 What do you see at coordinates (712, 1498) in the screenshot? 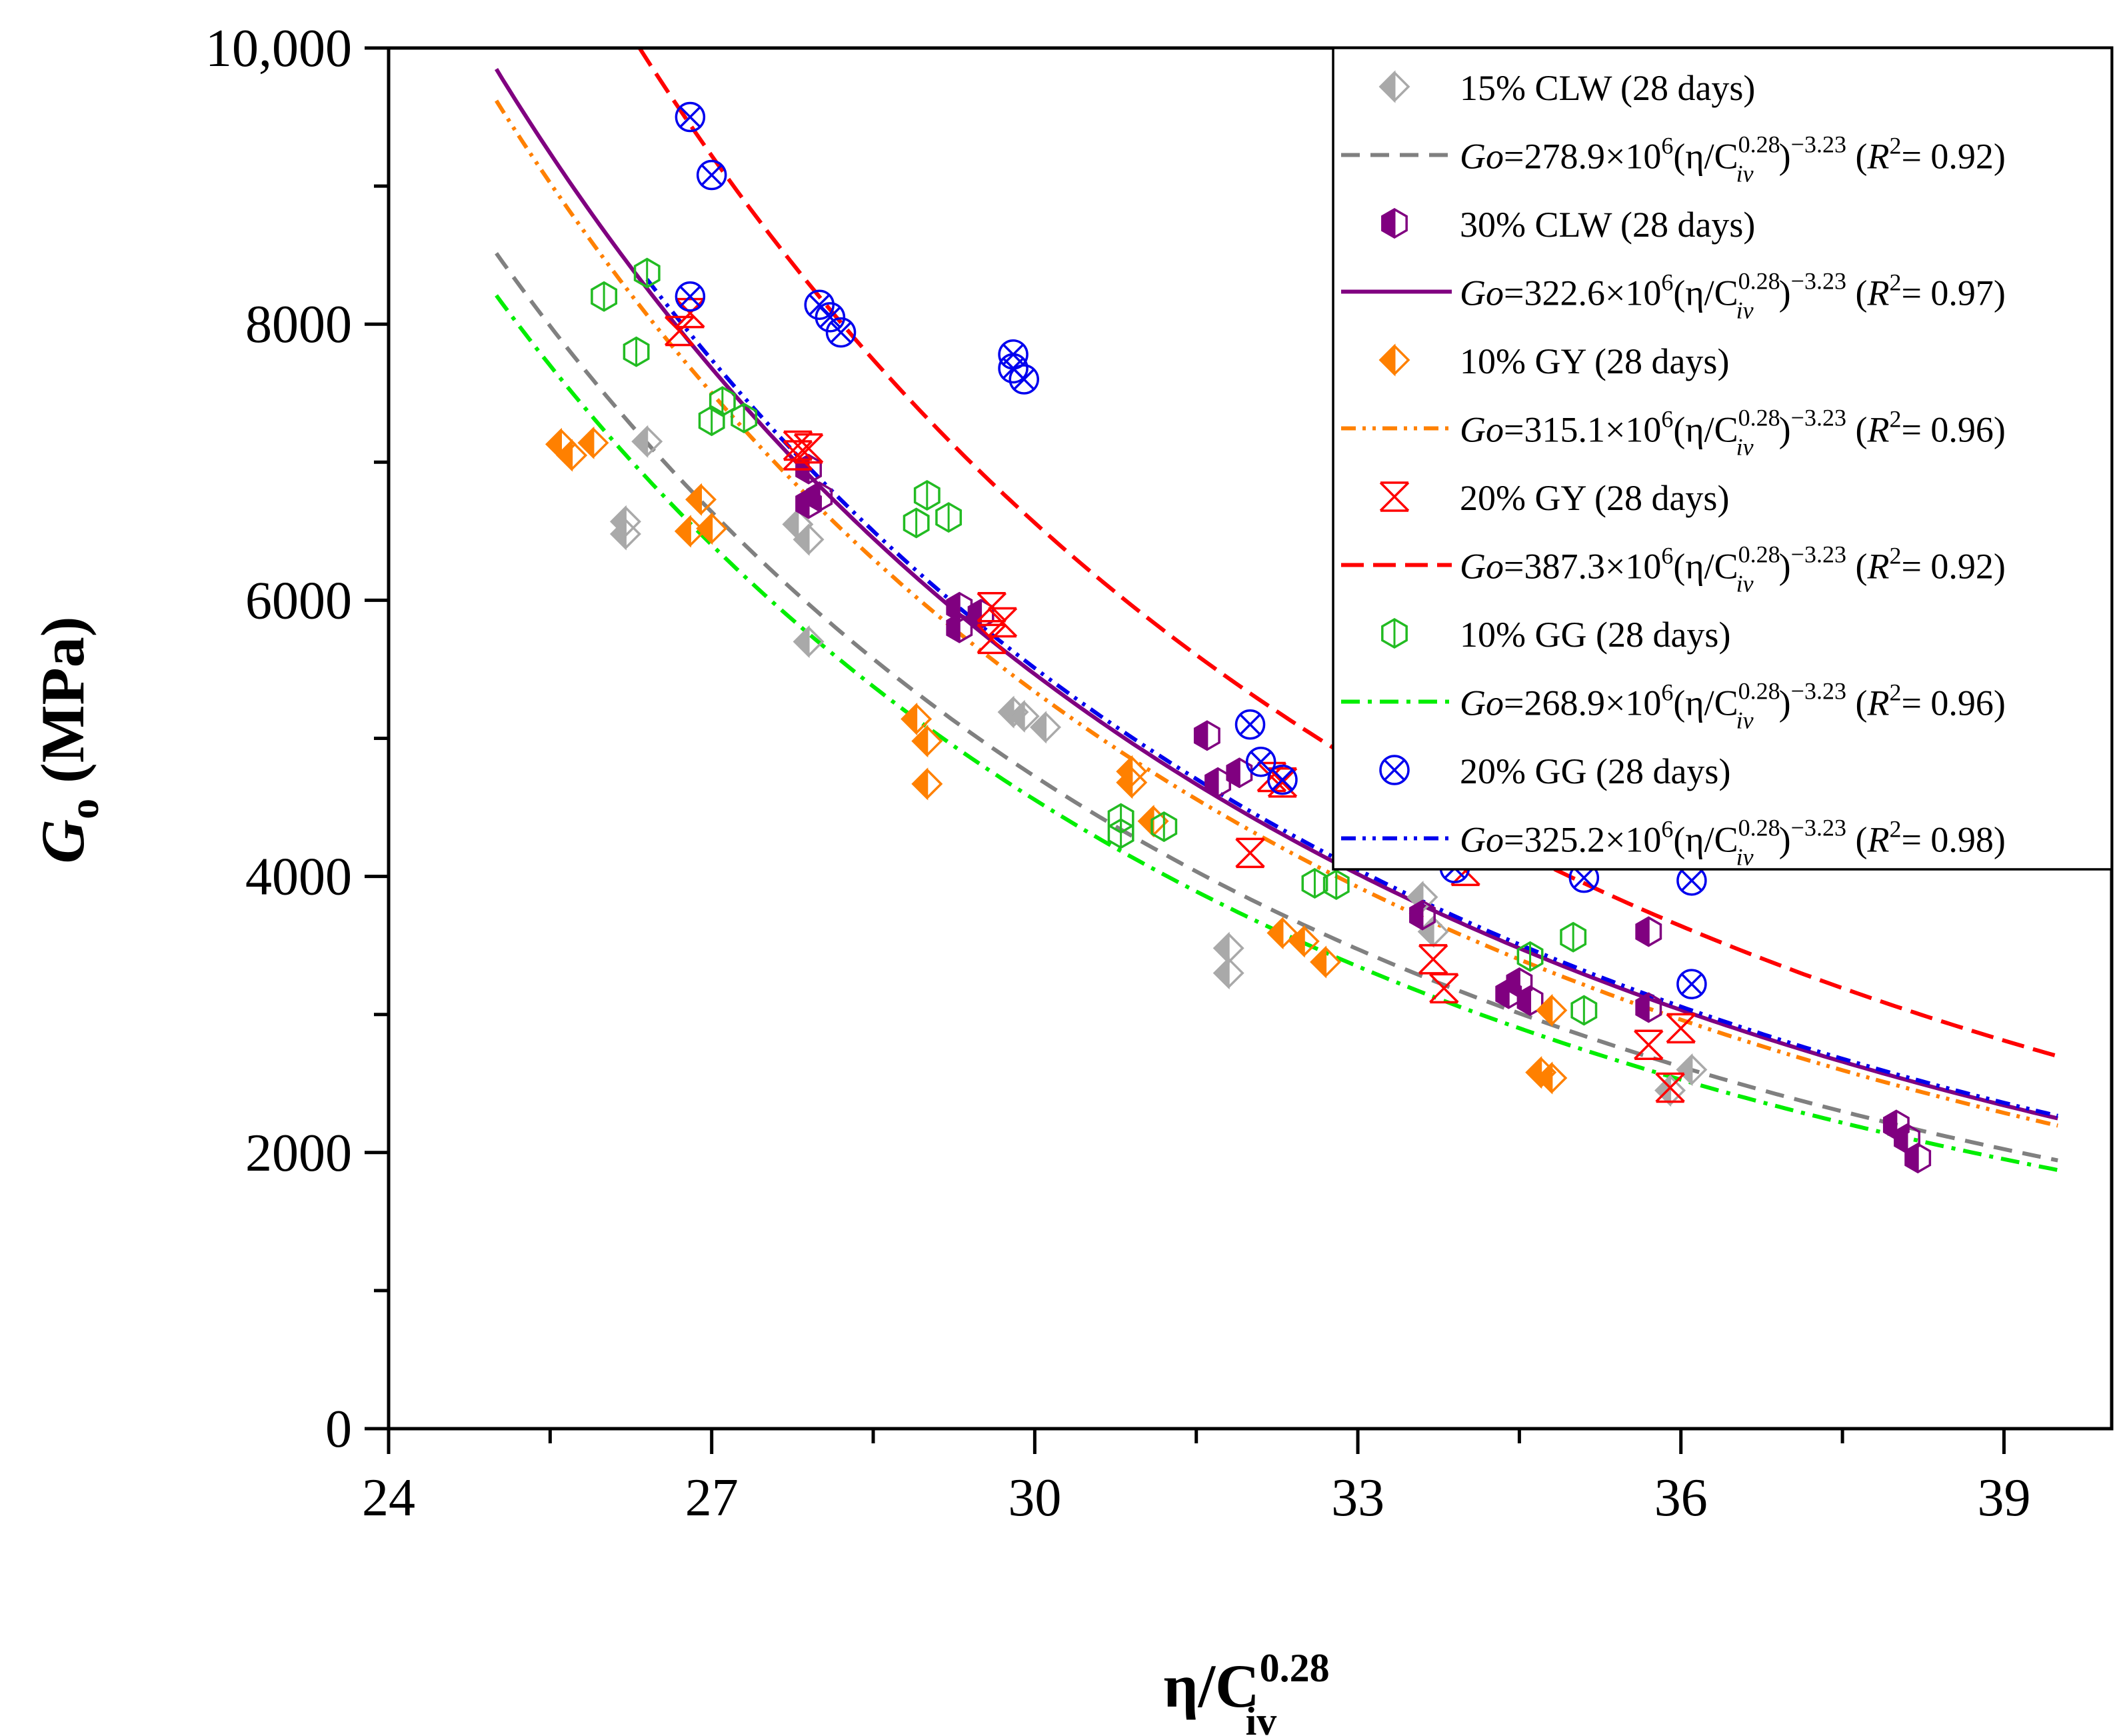
I see `x-tick-label: 27` at bounding box center [712, 1498].